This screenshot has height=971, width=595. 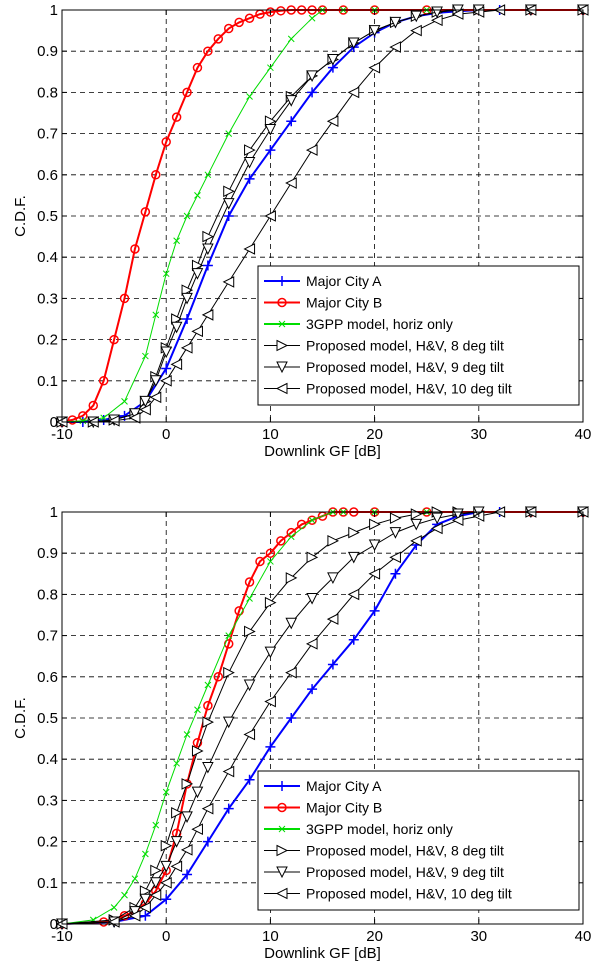 What do you see at coordinates (20, 718) in the screenshot?
I see `y-axis-label: C.D.F.` at bounding box center [20, 718].